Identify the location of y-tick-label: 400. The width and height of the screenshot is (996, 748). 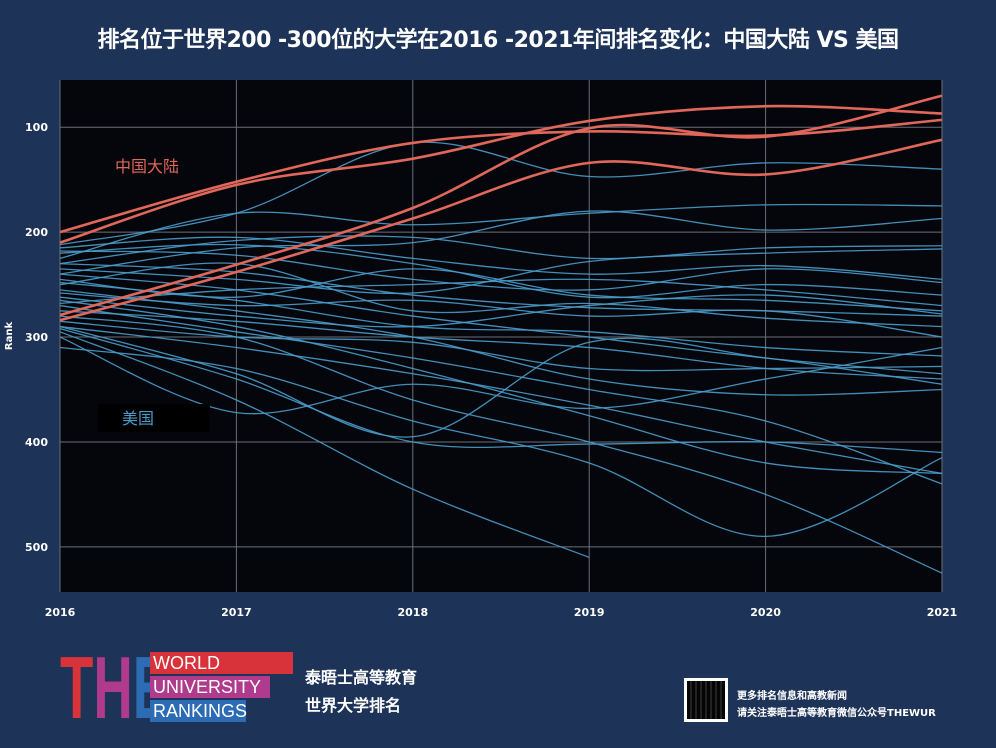
(36, 442).